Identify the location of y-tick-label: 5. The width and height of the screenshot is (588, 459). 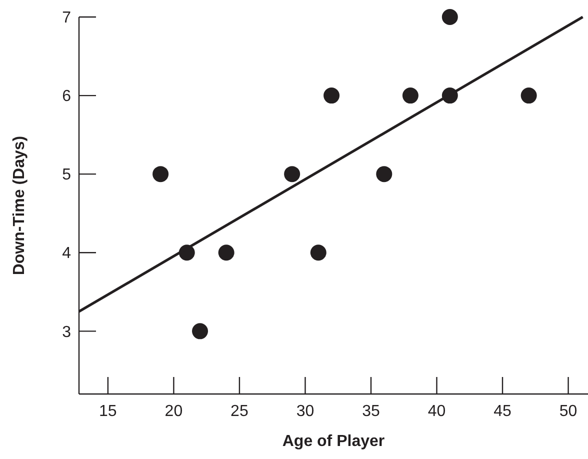
(67, 175).